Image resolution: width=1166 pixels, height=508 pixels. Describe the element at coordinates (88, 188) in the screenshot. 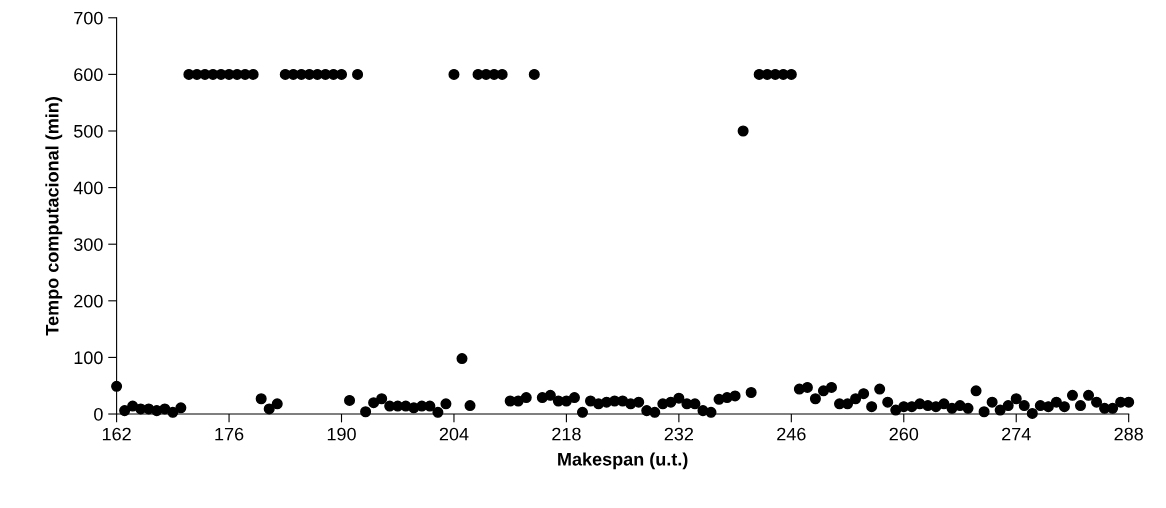

I see `y-tick-label: 400` at that location.